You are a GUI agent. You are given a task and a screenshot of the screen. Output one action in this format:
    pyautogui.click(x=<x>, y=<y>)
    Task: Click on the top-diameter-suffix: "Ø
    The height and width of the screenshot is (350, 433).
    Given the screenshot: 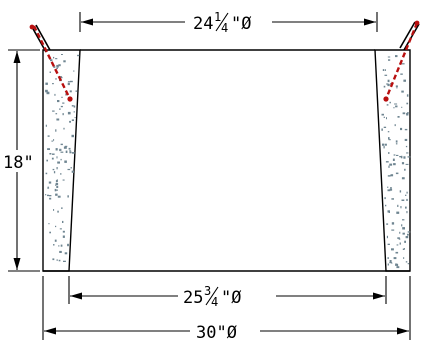 What is the action you would take?
    pyautogui.click(x=241, y=24)
    